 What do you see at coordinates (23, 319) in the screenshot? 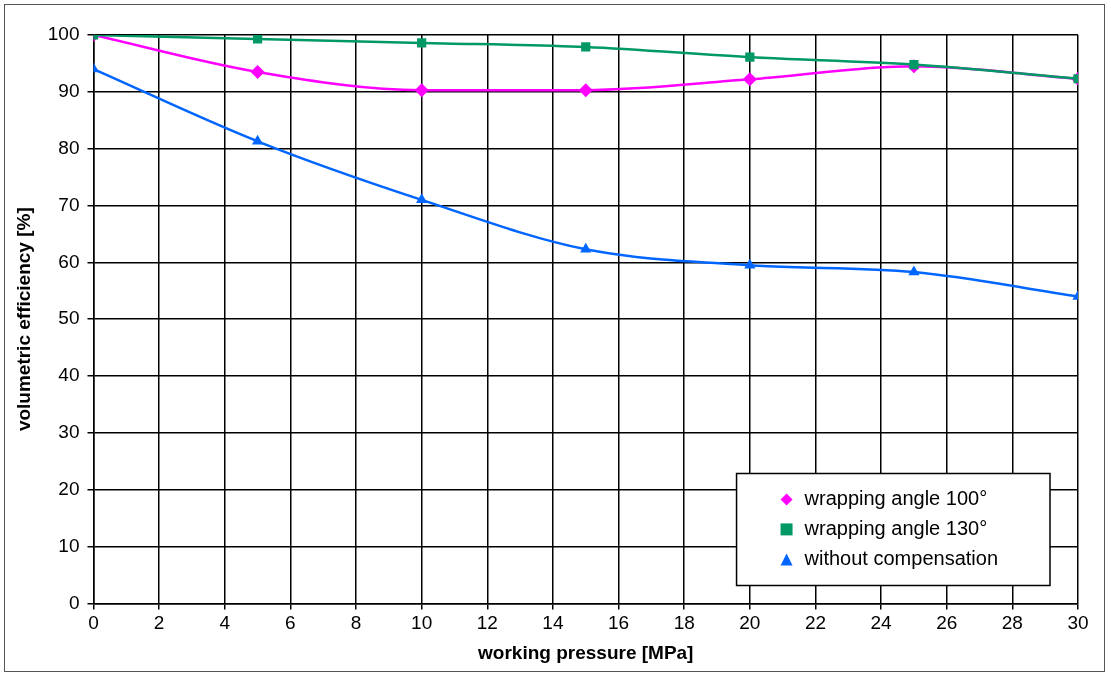
I see `y-axis-title: volumetric efficiency [%]` at bounding box center [23, 319].